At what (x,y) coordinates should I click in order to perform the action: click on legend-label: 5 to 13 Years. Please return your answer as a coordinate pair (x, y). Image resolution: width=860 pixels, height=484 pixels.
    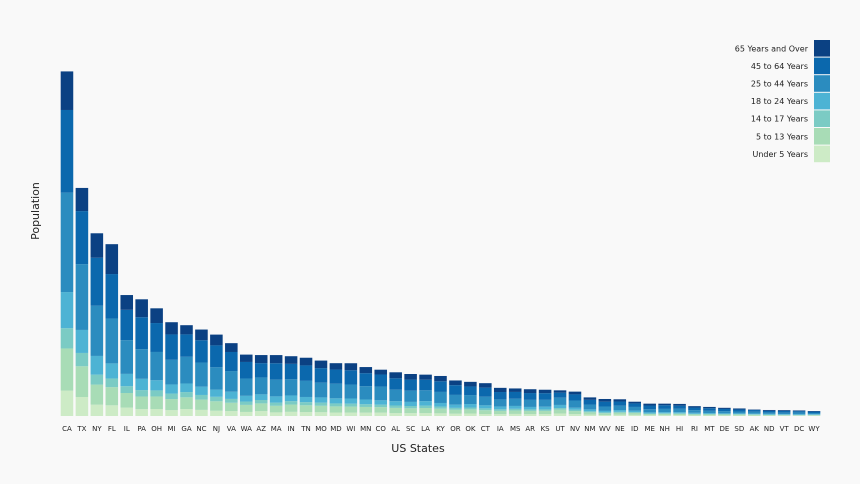
    Looking at the image, I should click on (782, 136).